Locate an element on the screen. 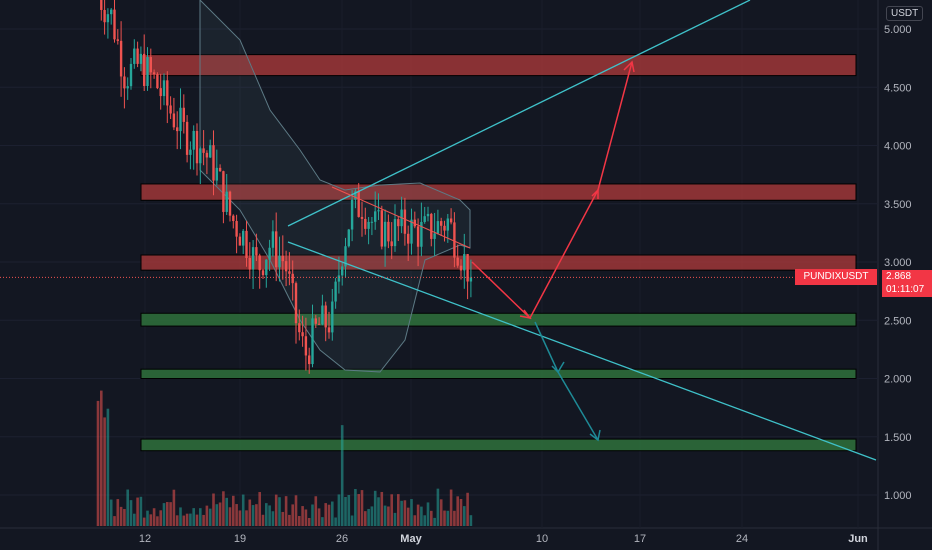  date-tick-label: Jun is located at coordinates (858, 539).